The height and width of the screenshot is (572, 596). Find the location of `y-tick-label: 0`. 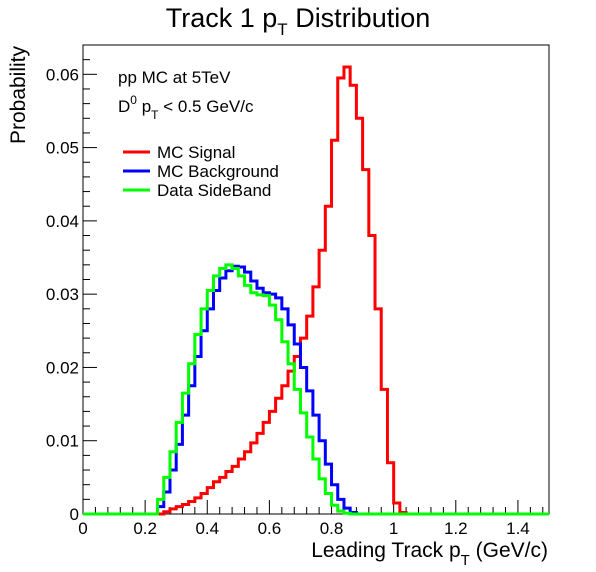

y-tick-label: 0 is located at coordinates (74, 514).